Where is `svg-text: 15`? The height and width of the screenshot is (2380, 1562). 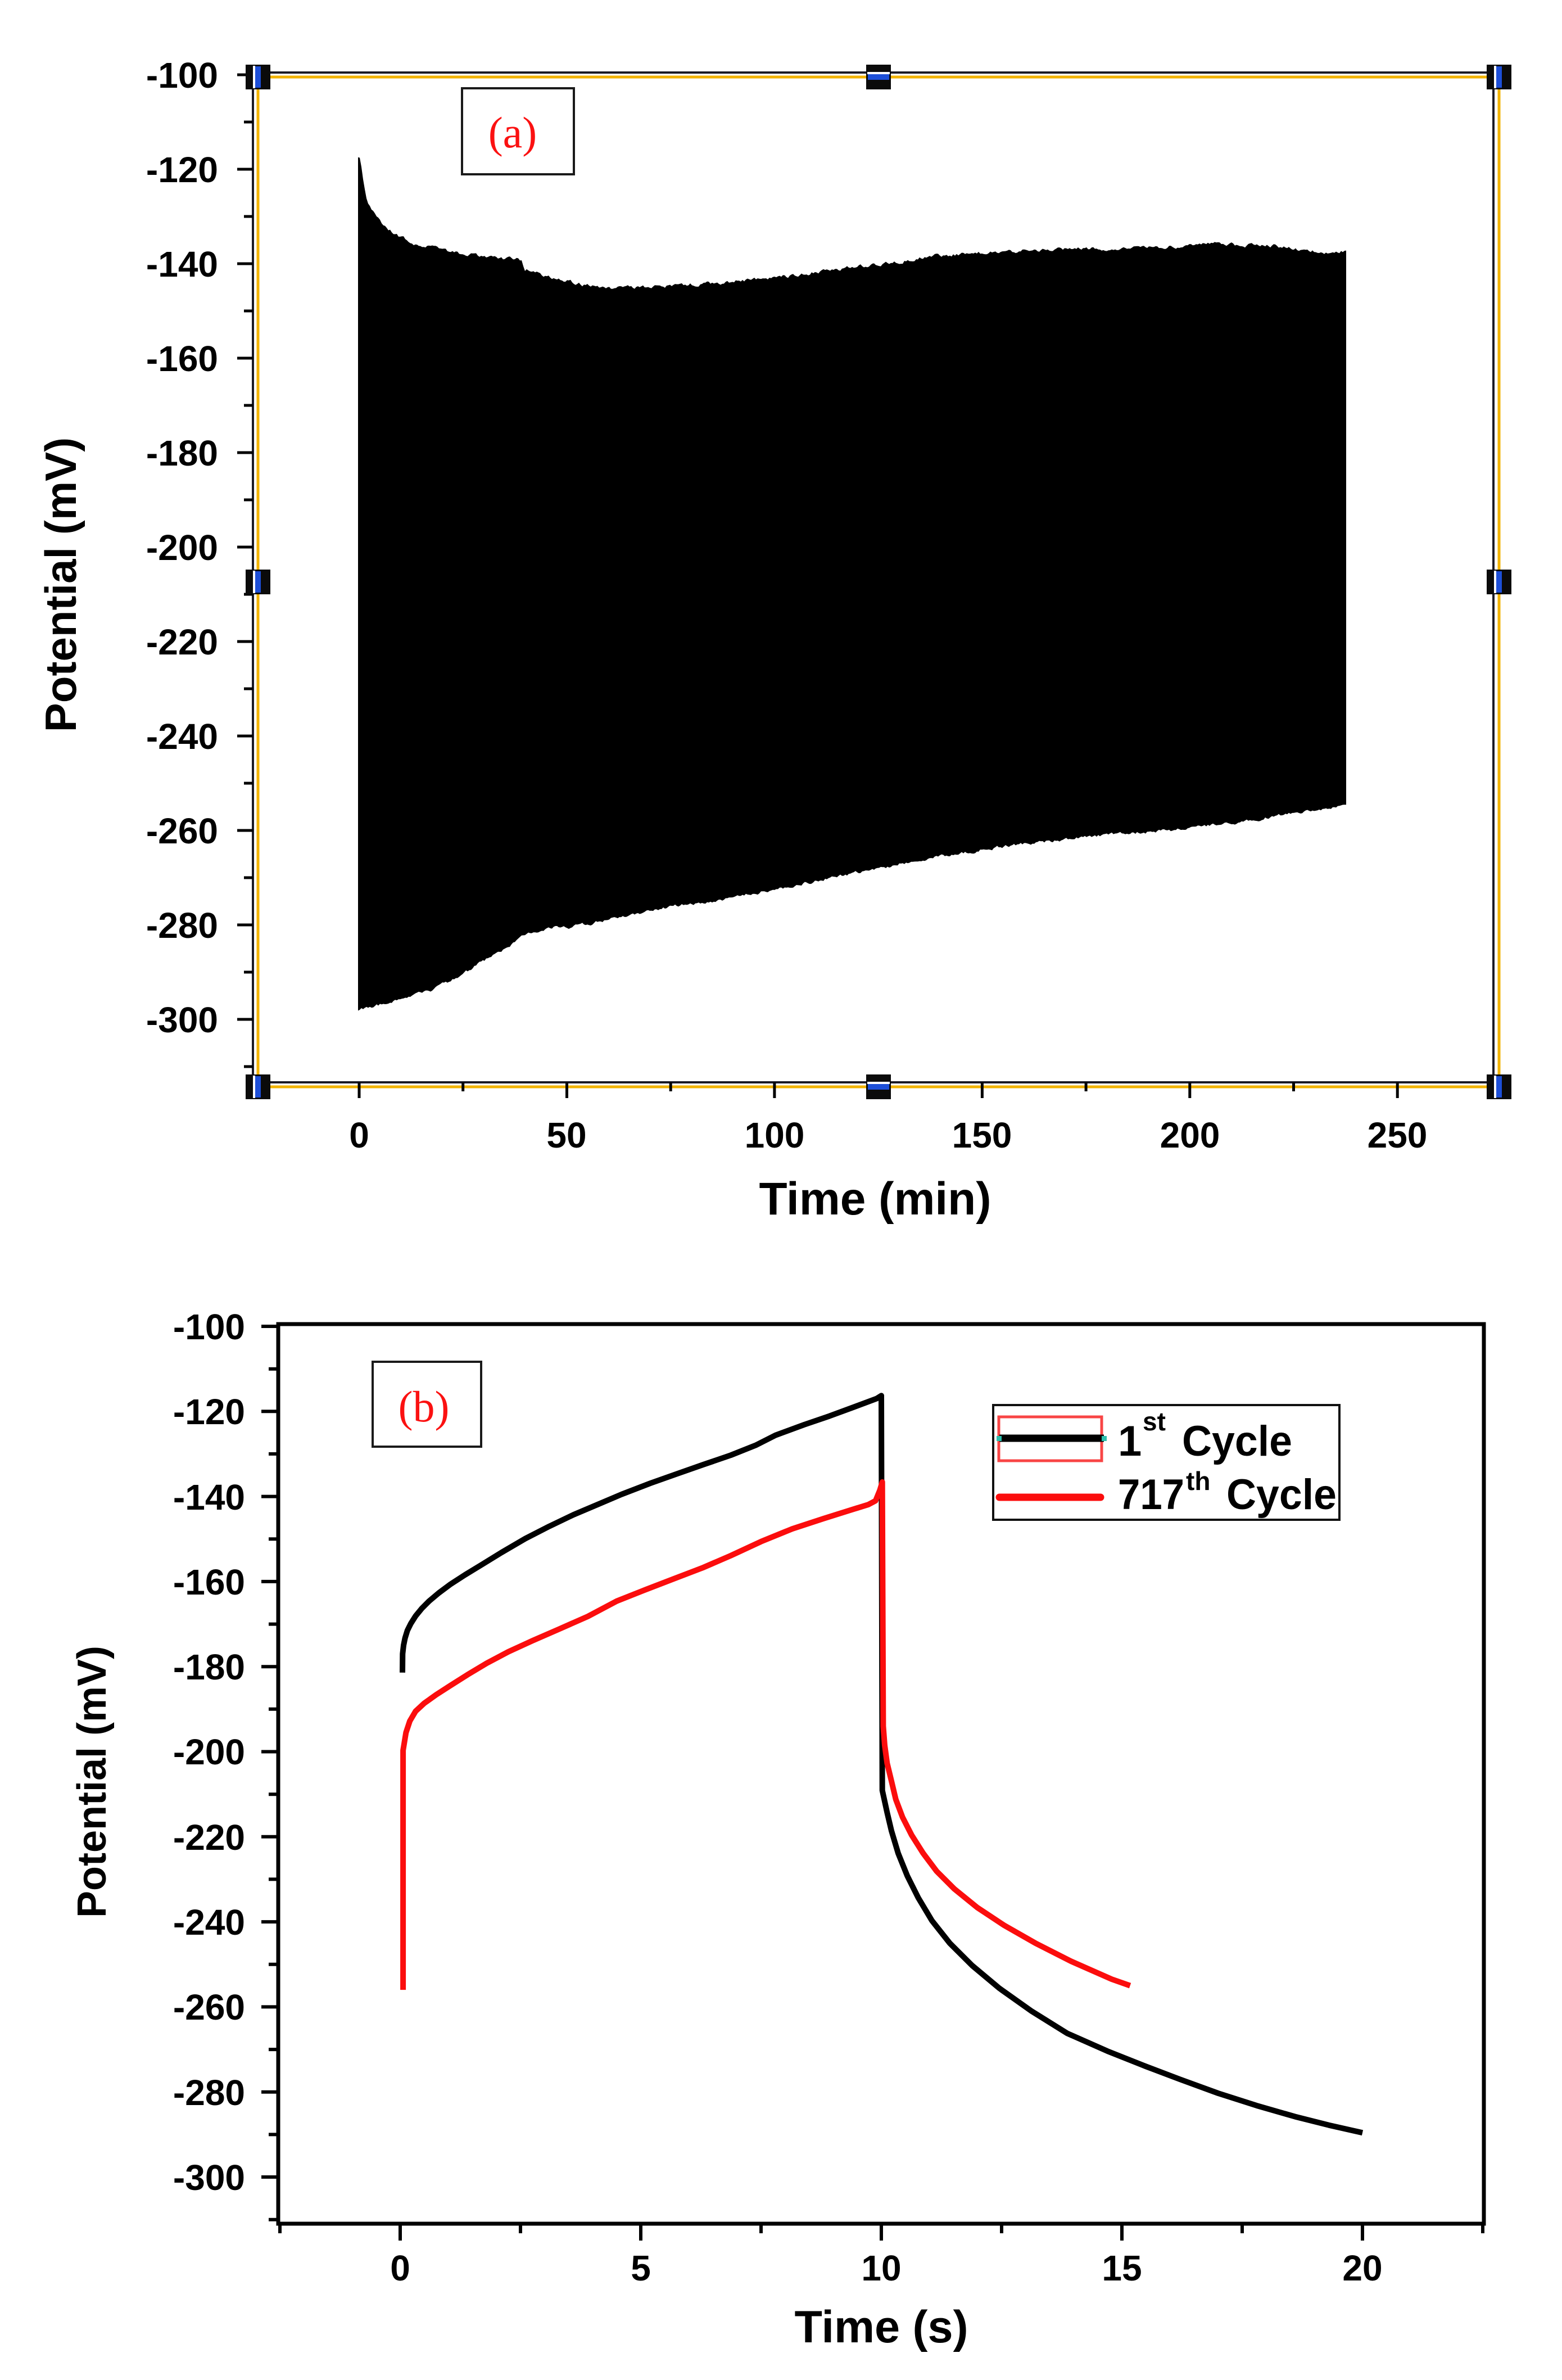 svg-text: 15 is located at coordinates (1122, 2268).